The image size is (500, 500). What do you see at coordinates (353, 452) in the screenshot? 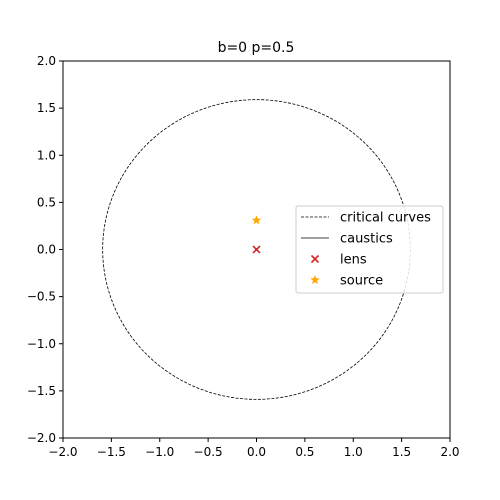
I see `x-tick-label: 1.0` at bounding box center [353, 452].